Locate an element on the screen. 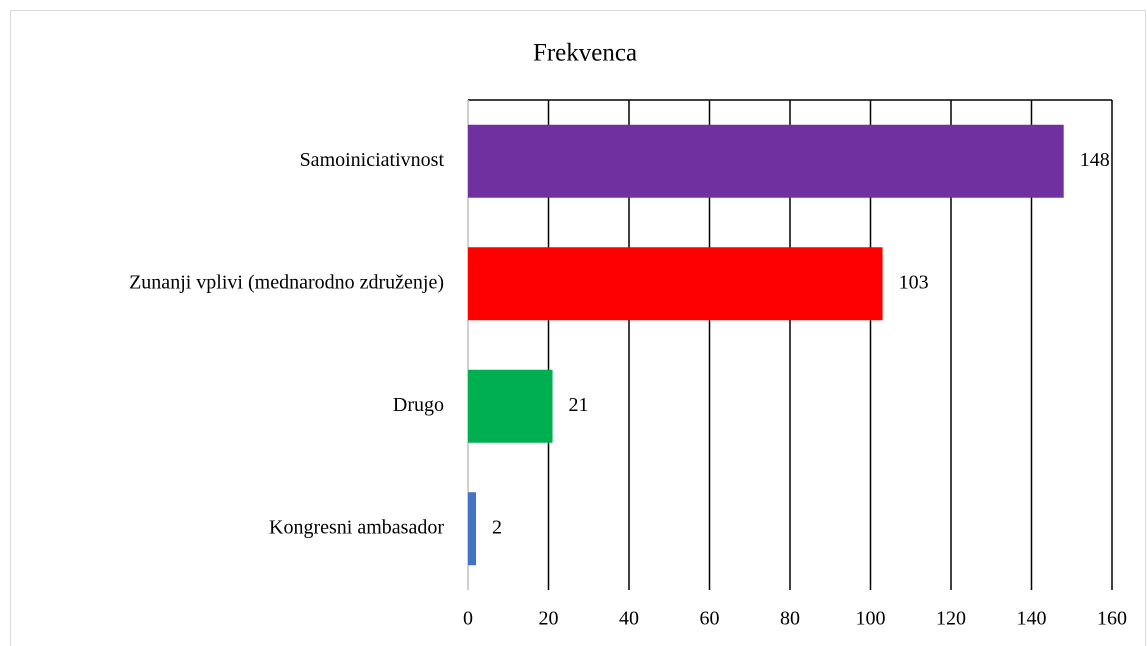 Image resolution: width=1147 pixels, height=646 pixels. x-tick-label: 60 is located at coordinates (710, 619).